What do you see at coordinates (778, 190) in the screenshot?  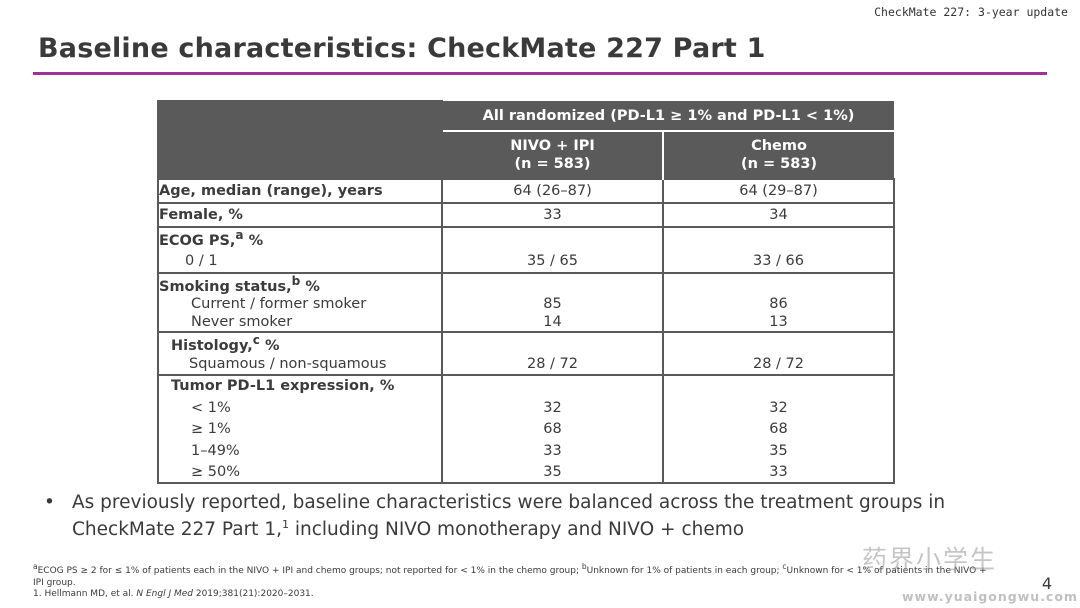 I see `cell-age-arm2: 64 (29–87)` at bounding box center [778, 190].